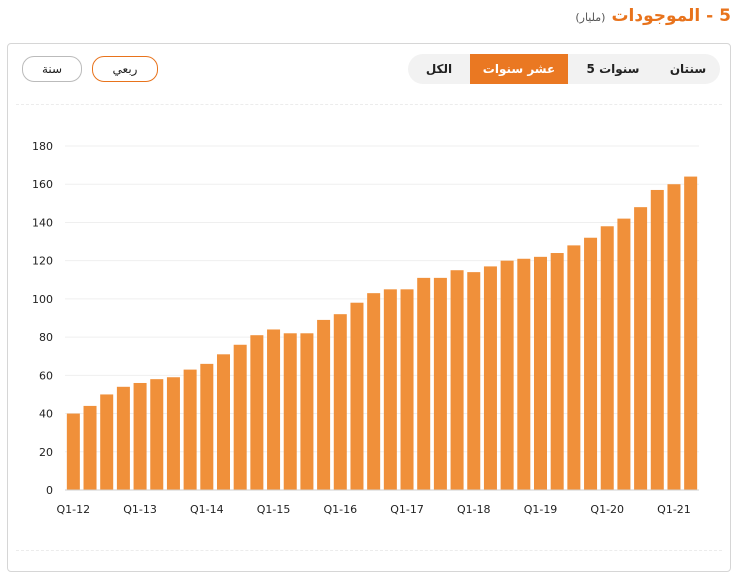 This screenshot has width=741, height=576. What do you see at coordinates (42, 222) in the screenshot?
I see `y-tick-label: 140` at bounding box center [42, 222].